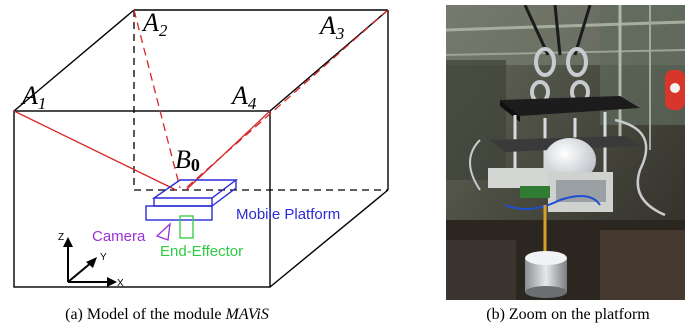 The image size is (690, 333). I want to click on caption-a-prefix: (a) Model of the module, so click(145, 314).